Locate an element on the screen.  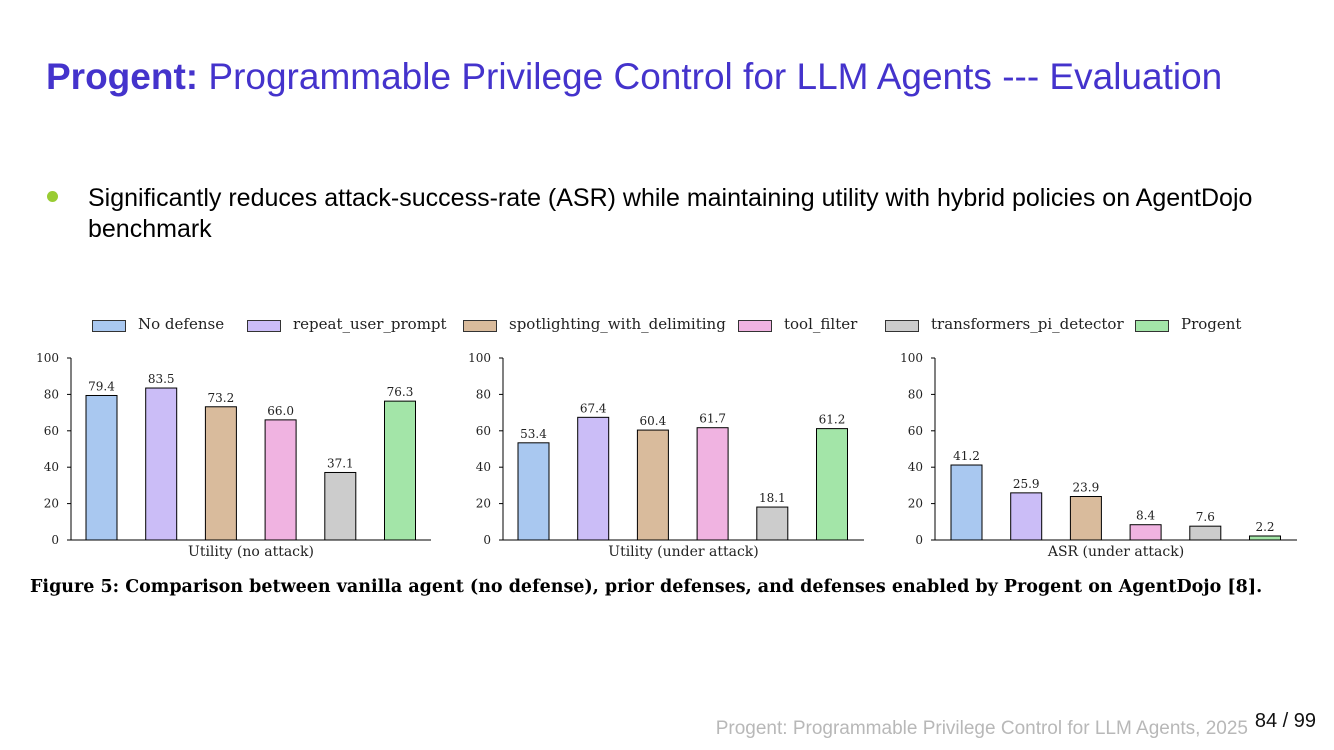
bar-value-label: 61.7 is located at coordinates (712, 419).